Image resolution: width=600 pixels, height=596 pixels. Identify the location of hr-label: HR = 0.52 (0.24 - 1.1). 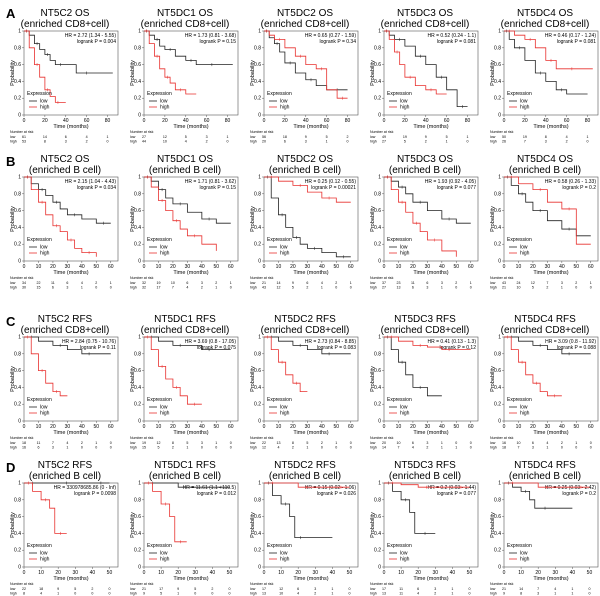
(452, 36).